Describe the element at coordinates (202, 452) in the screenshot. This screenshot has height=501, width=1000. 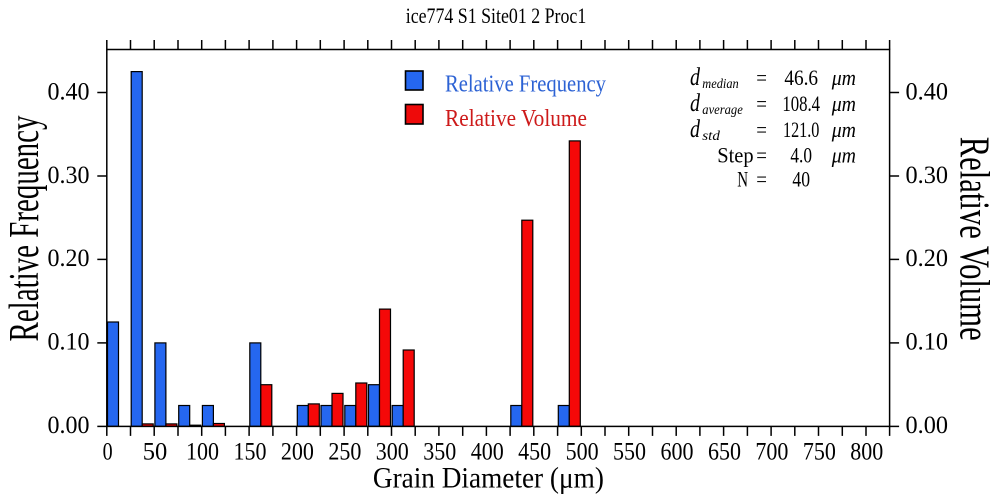
I see `svg-text: 100` at that location.